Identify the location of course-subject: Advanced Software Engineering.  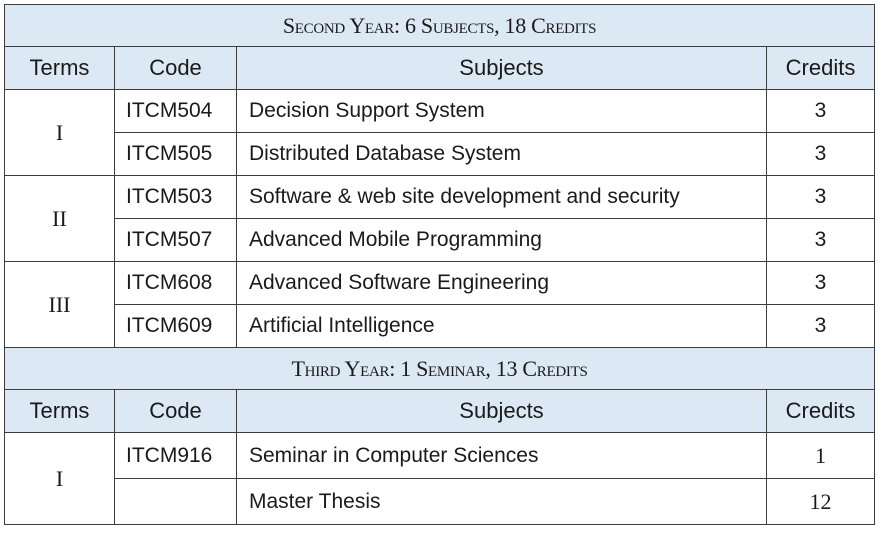
(501, 283).